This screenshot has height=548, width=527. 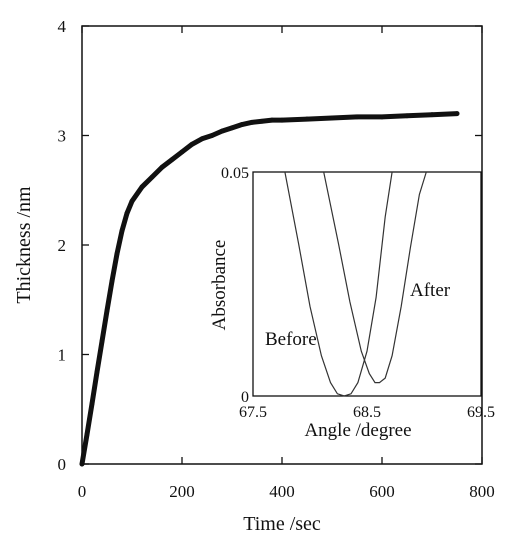 What do you see at coordinates (282, 524) in the screenshot?
I see `main-x-axis-label: Time /sec` at bounding box center [282, 524].